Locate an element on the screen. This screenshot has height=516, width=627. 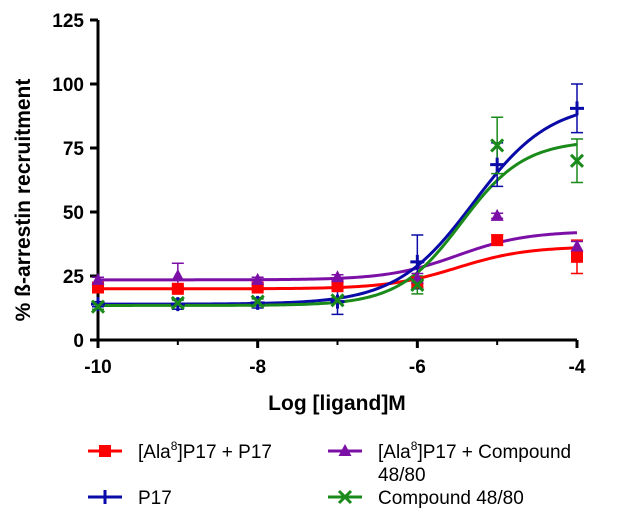
x-tick-label: -6 is located at coordinates (417, 367).